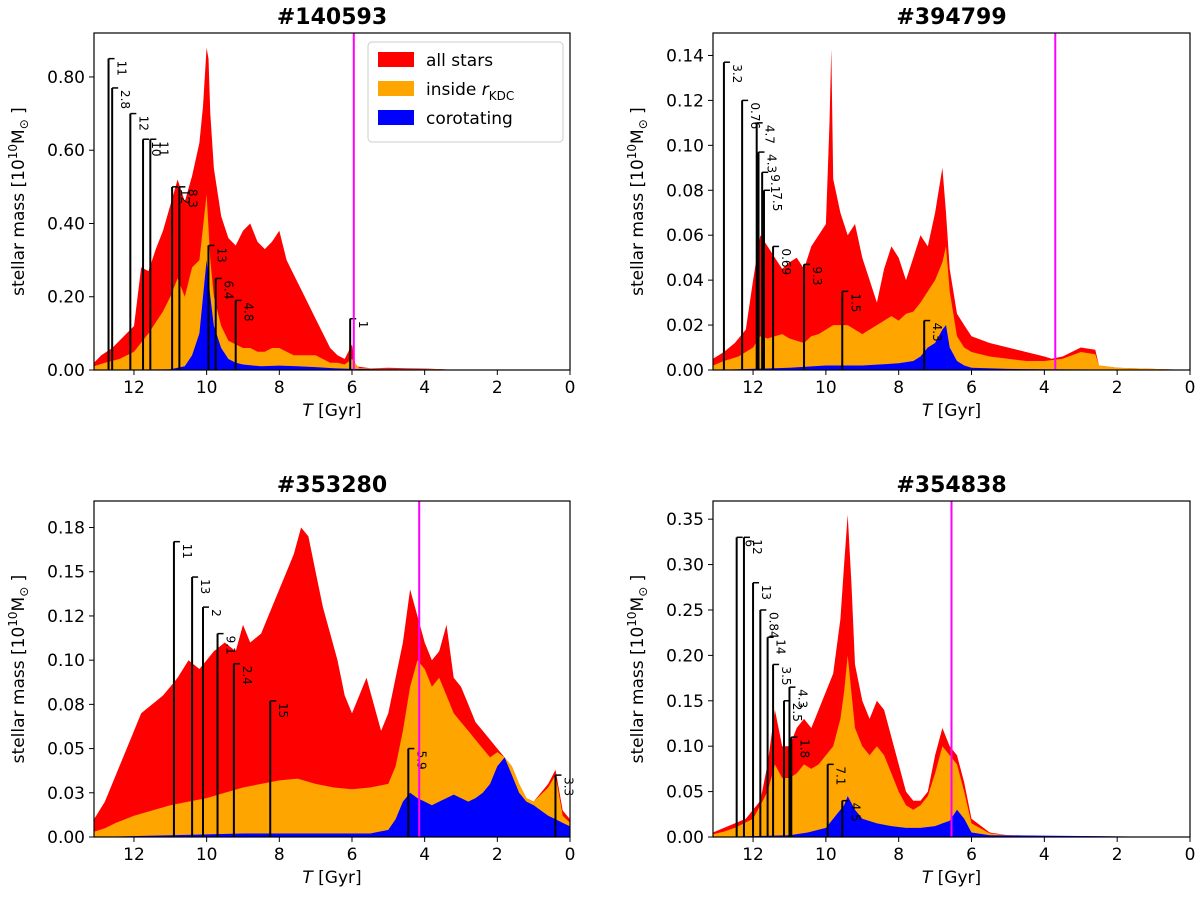  What do you see at coordinates (937, 332) in the screenshot?
I see `merger-label-10: 4.3` at bounding box center [937, 332].